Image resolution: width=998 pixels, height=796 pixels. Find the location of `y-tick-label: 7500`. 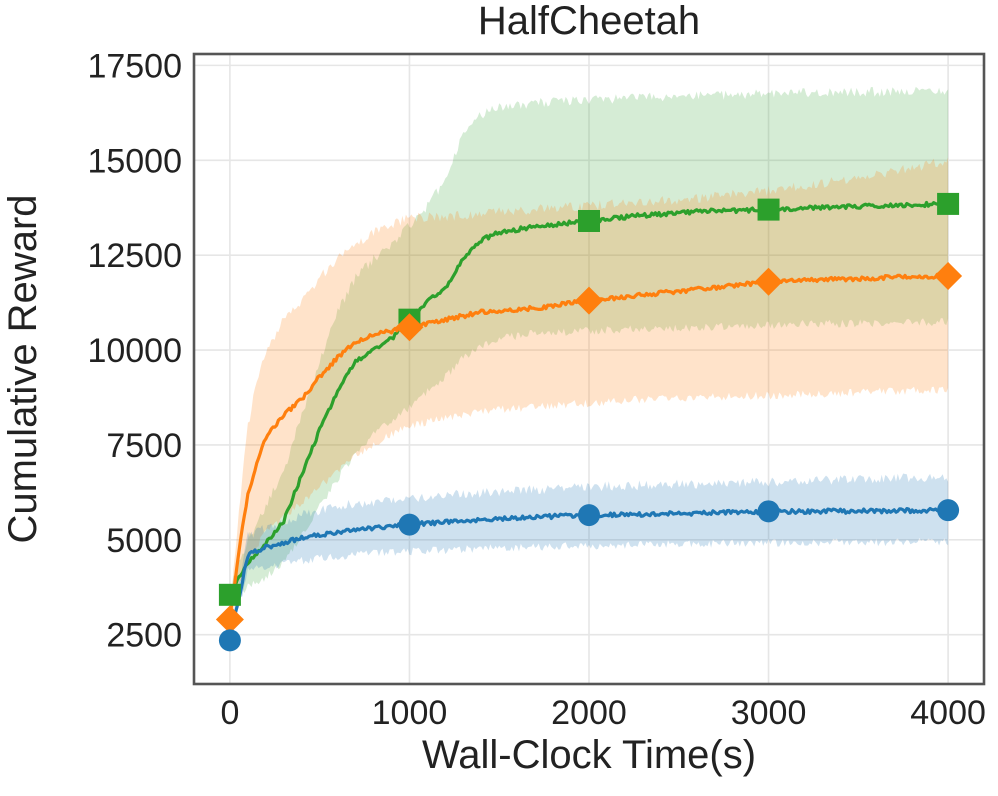

y-tick-label: 7500 is located at coordinates (144, 446).